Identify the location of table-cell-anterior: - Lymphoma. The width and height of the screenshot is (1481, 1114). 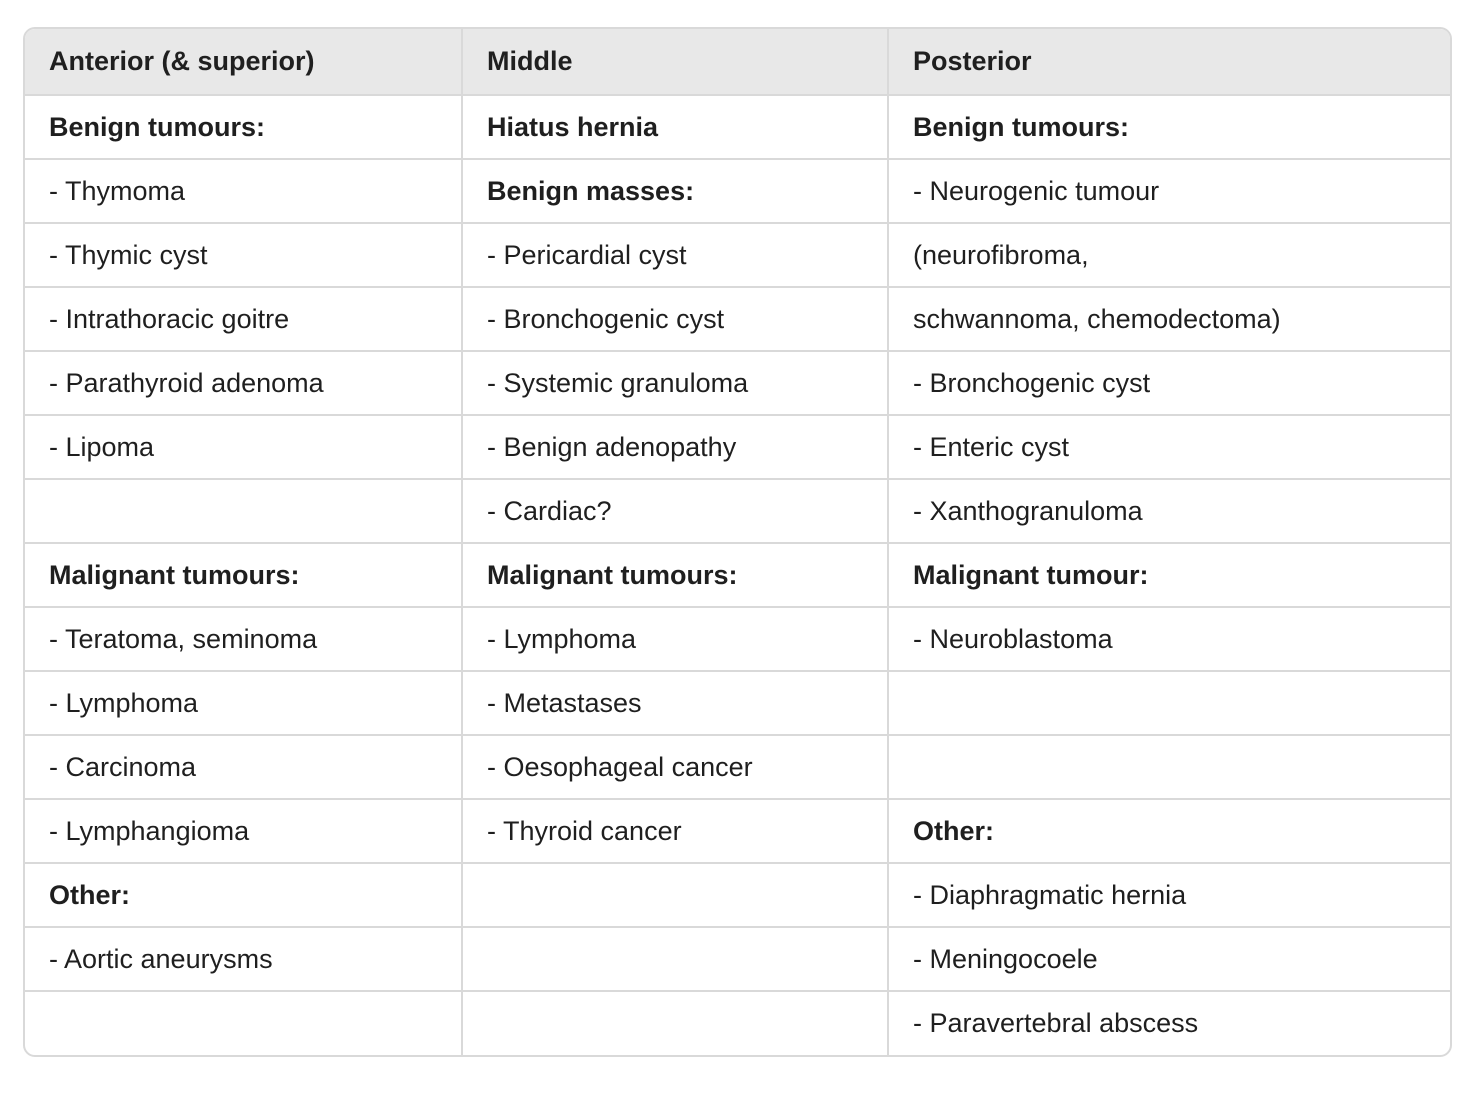
(244, 703).